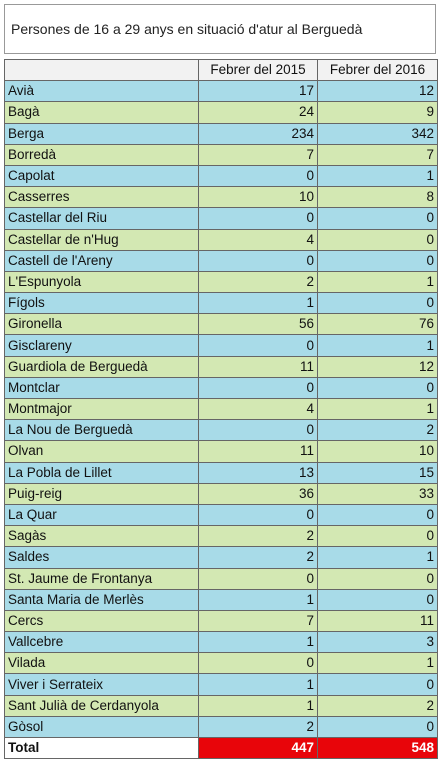 The width and height of the screenshot is (442, 760). I want to click on table-row: Casserres 10 8, so click(221, 197).